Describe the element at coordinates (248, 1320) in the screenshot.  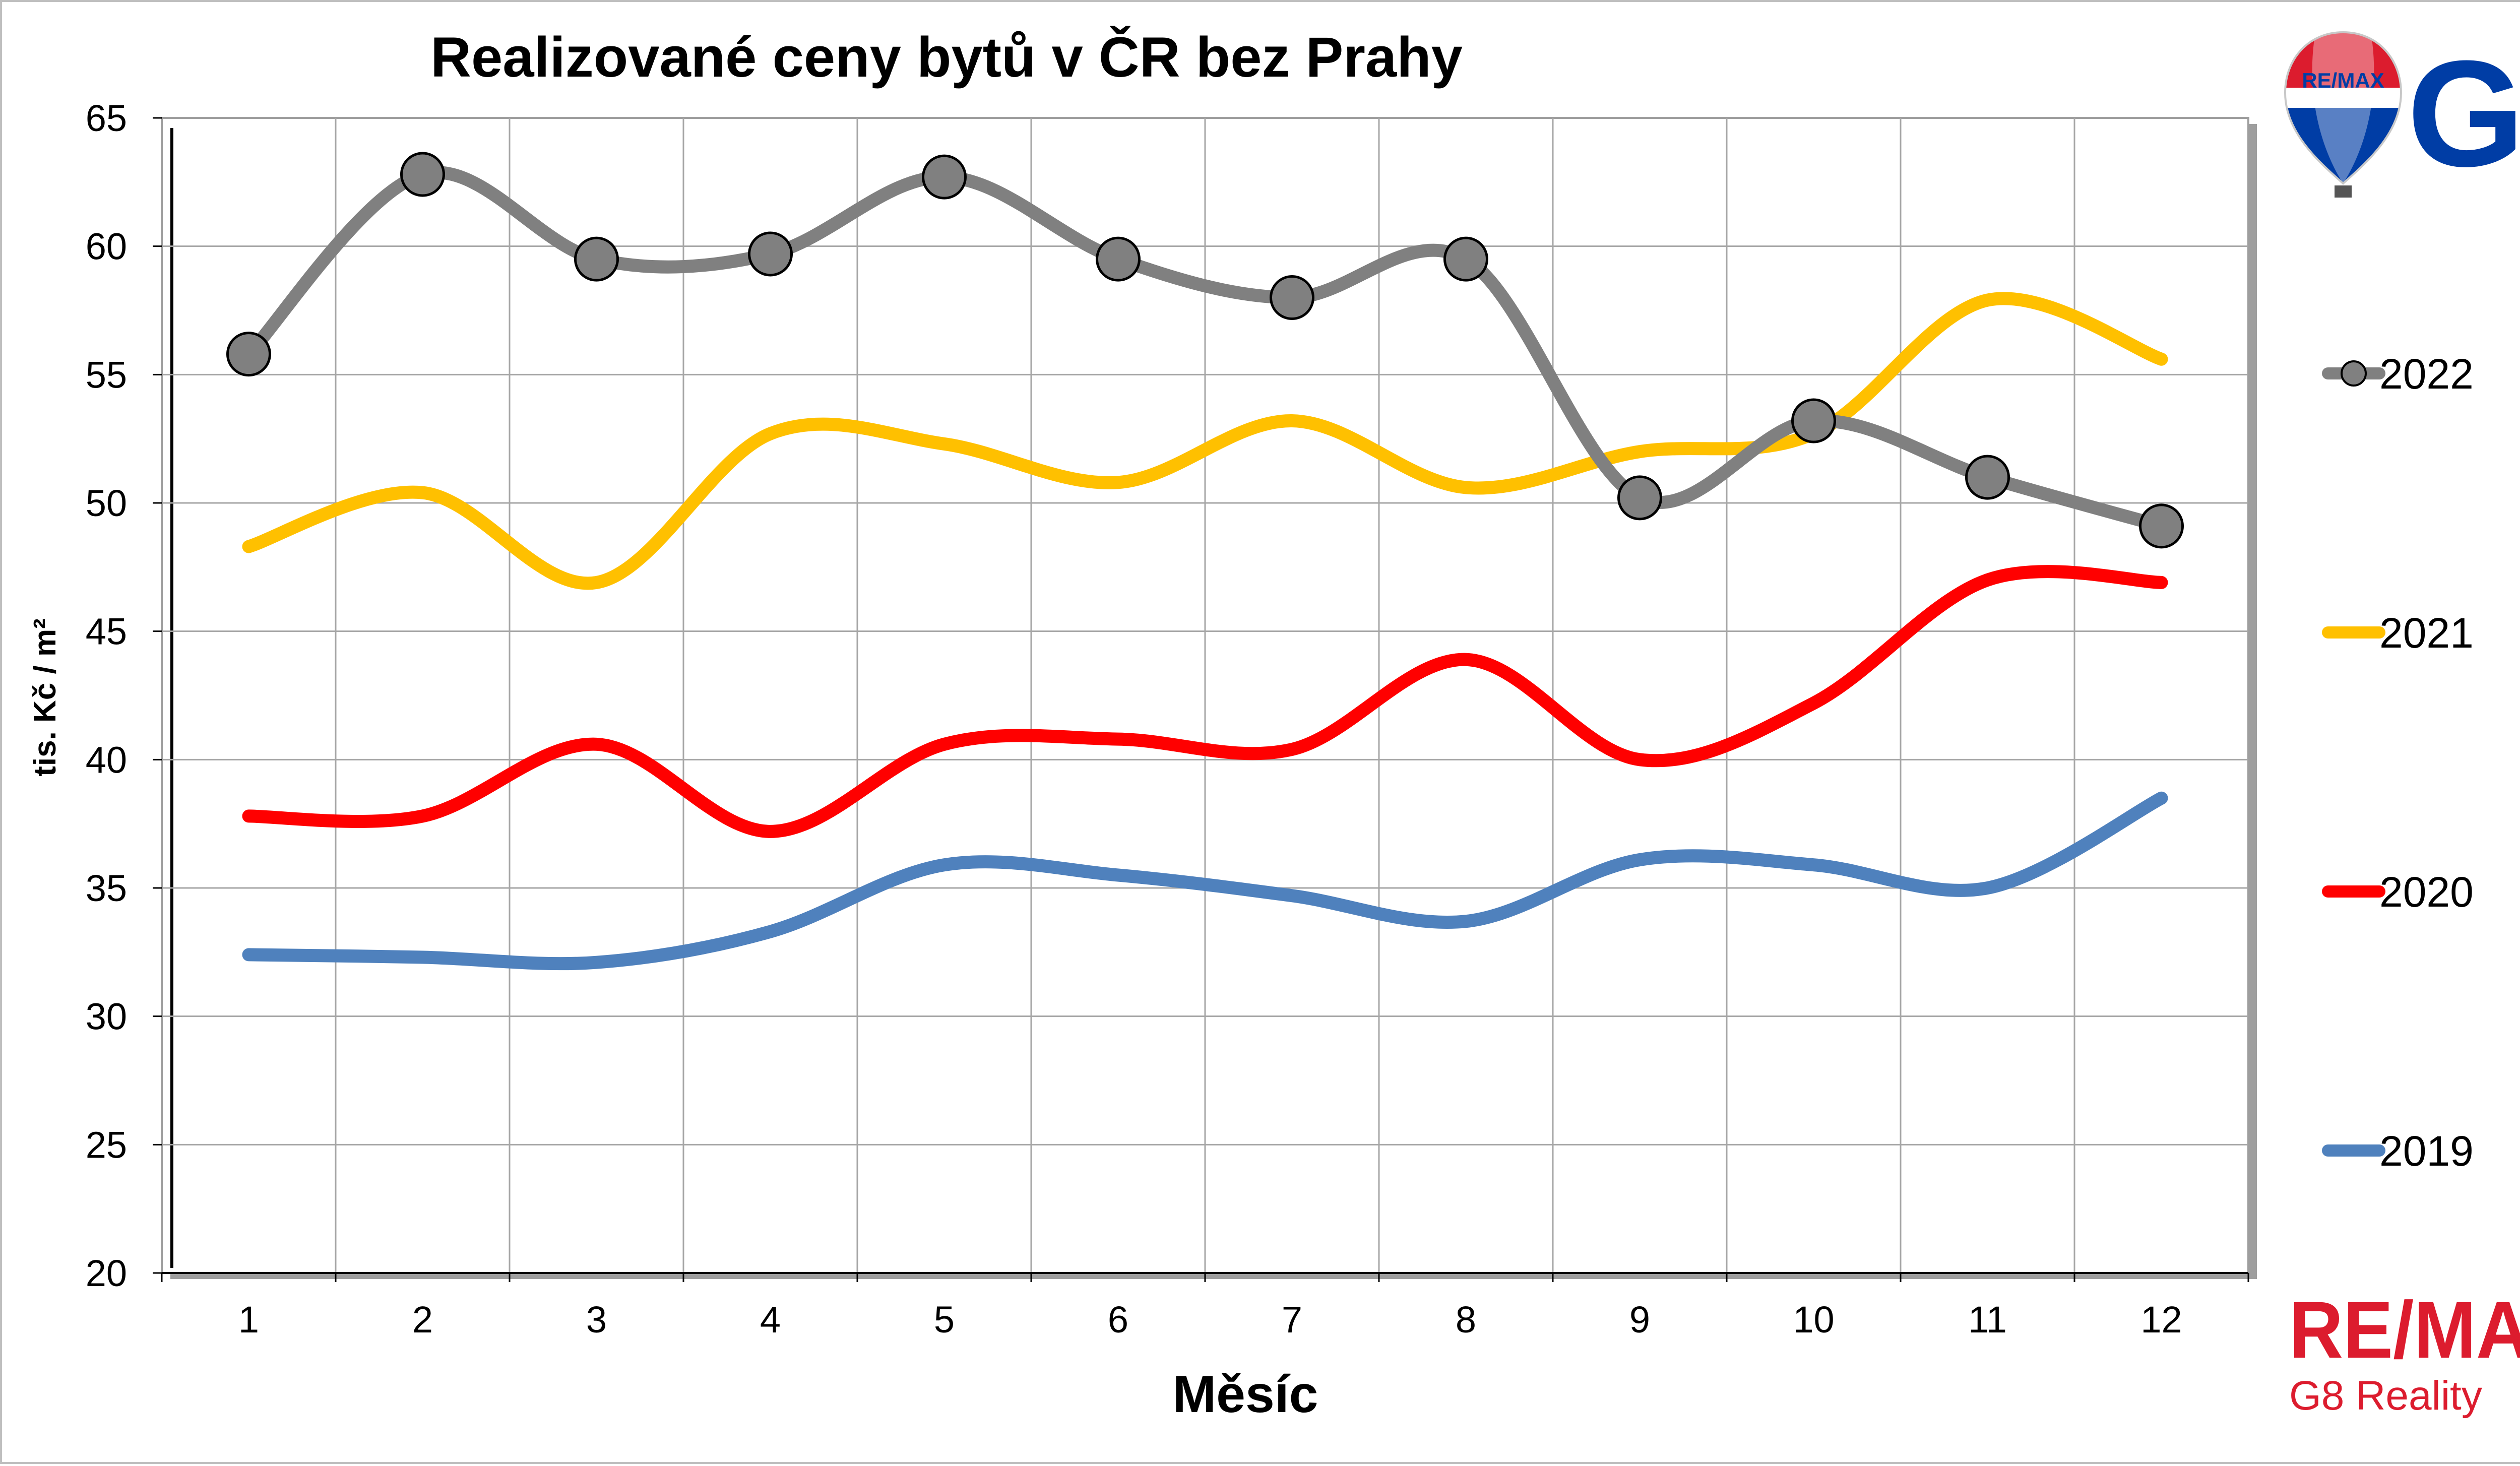
I see `x-tick-label: 1` at that location.